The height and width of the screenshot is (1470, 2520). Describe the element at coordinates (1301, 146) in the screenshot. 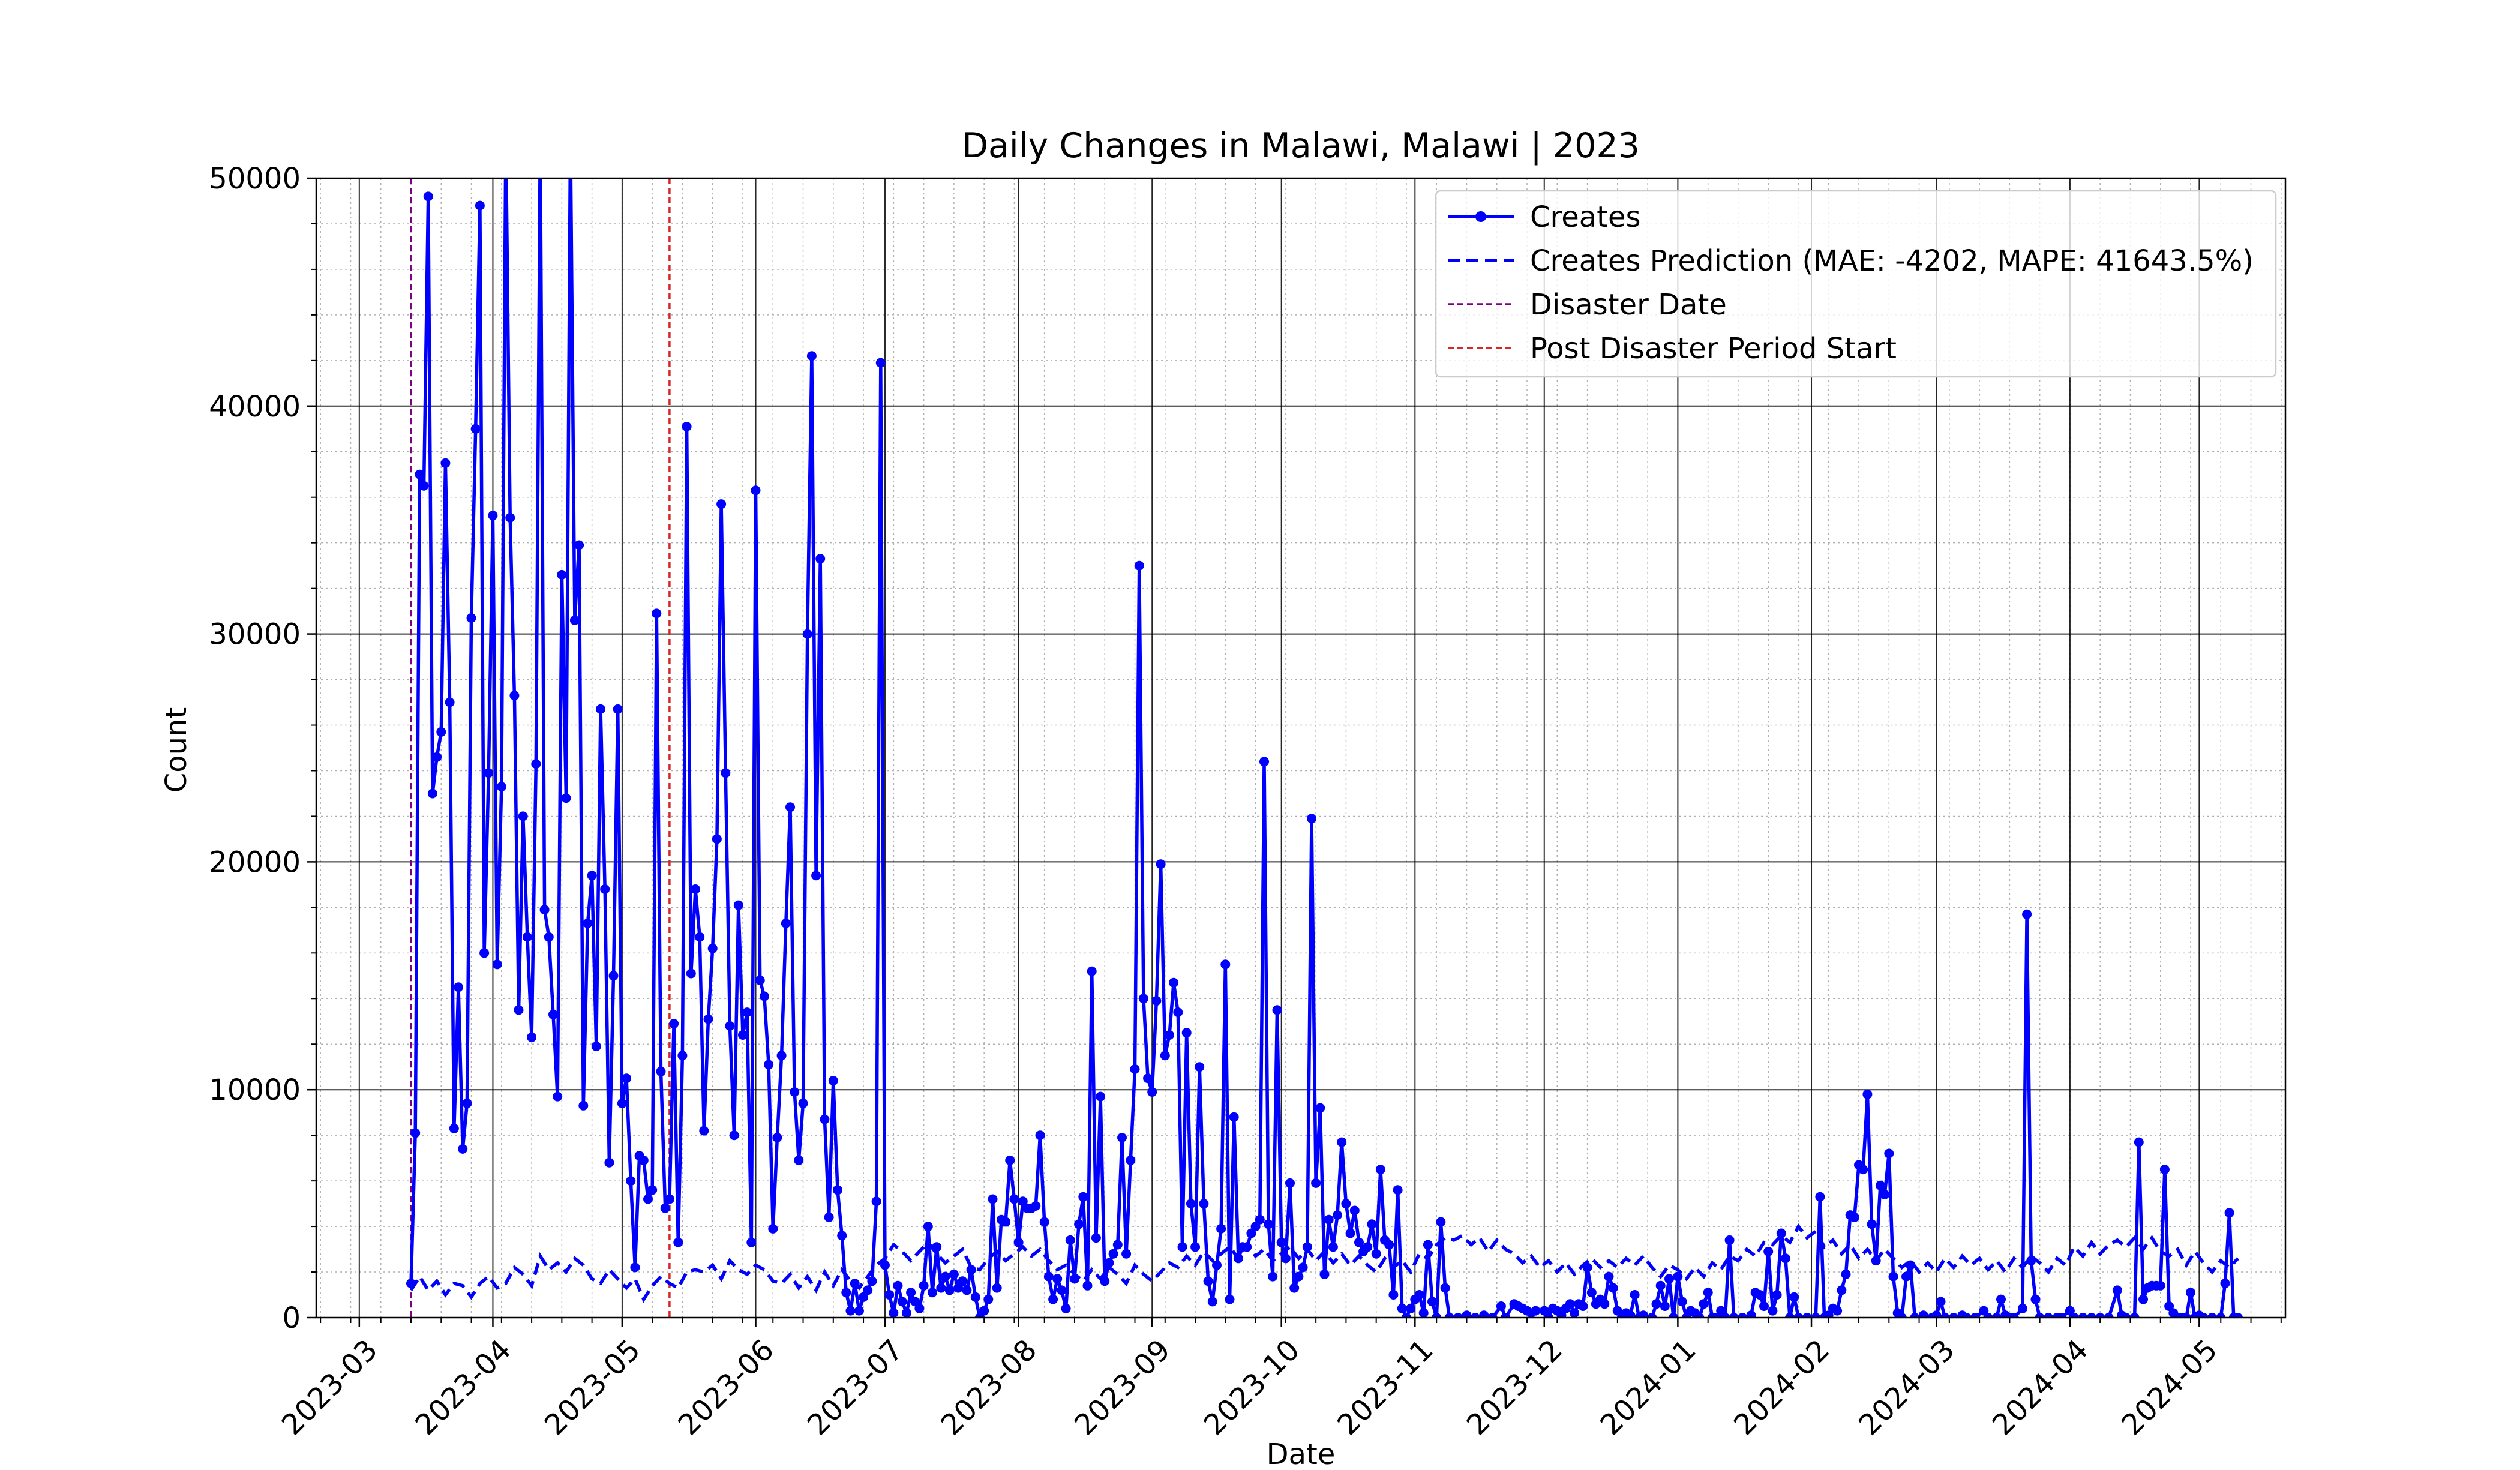

I see `chart-title: Daily Changes in Malawi, Malawi | 2023` at that location.